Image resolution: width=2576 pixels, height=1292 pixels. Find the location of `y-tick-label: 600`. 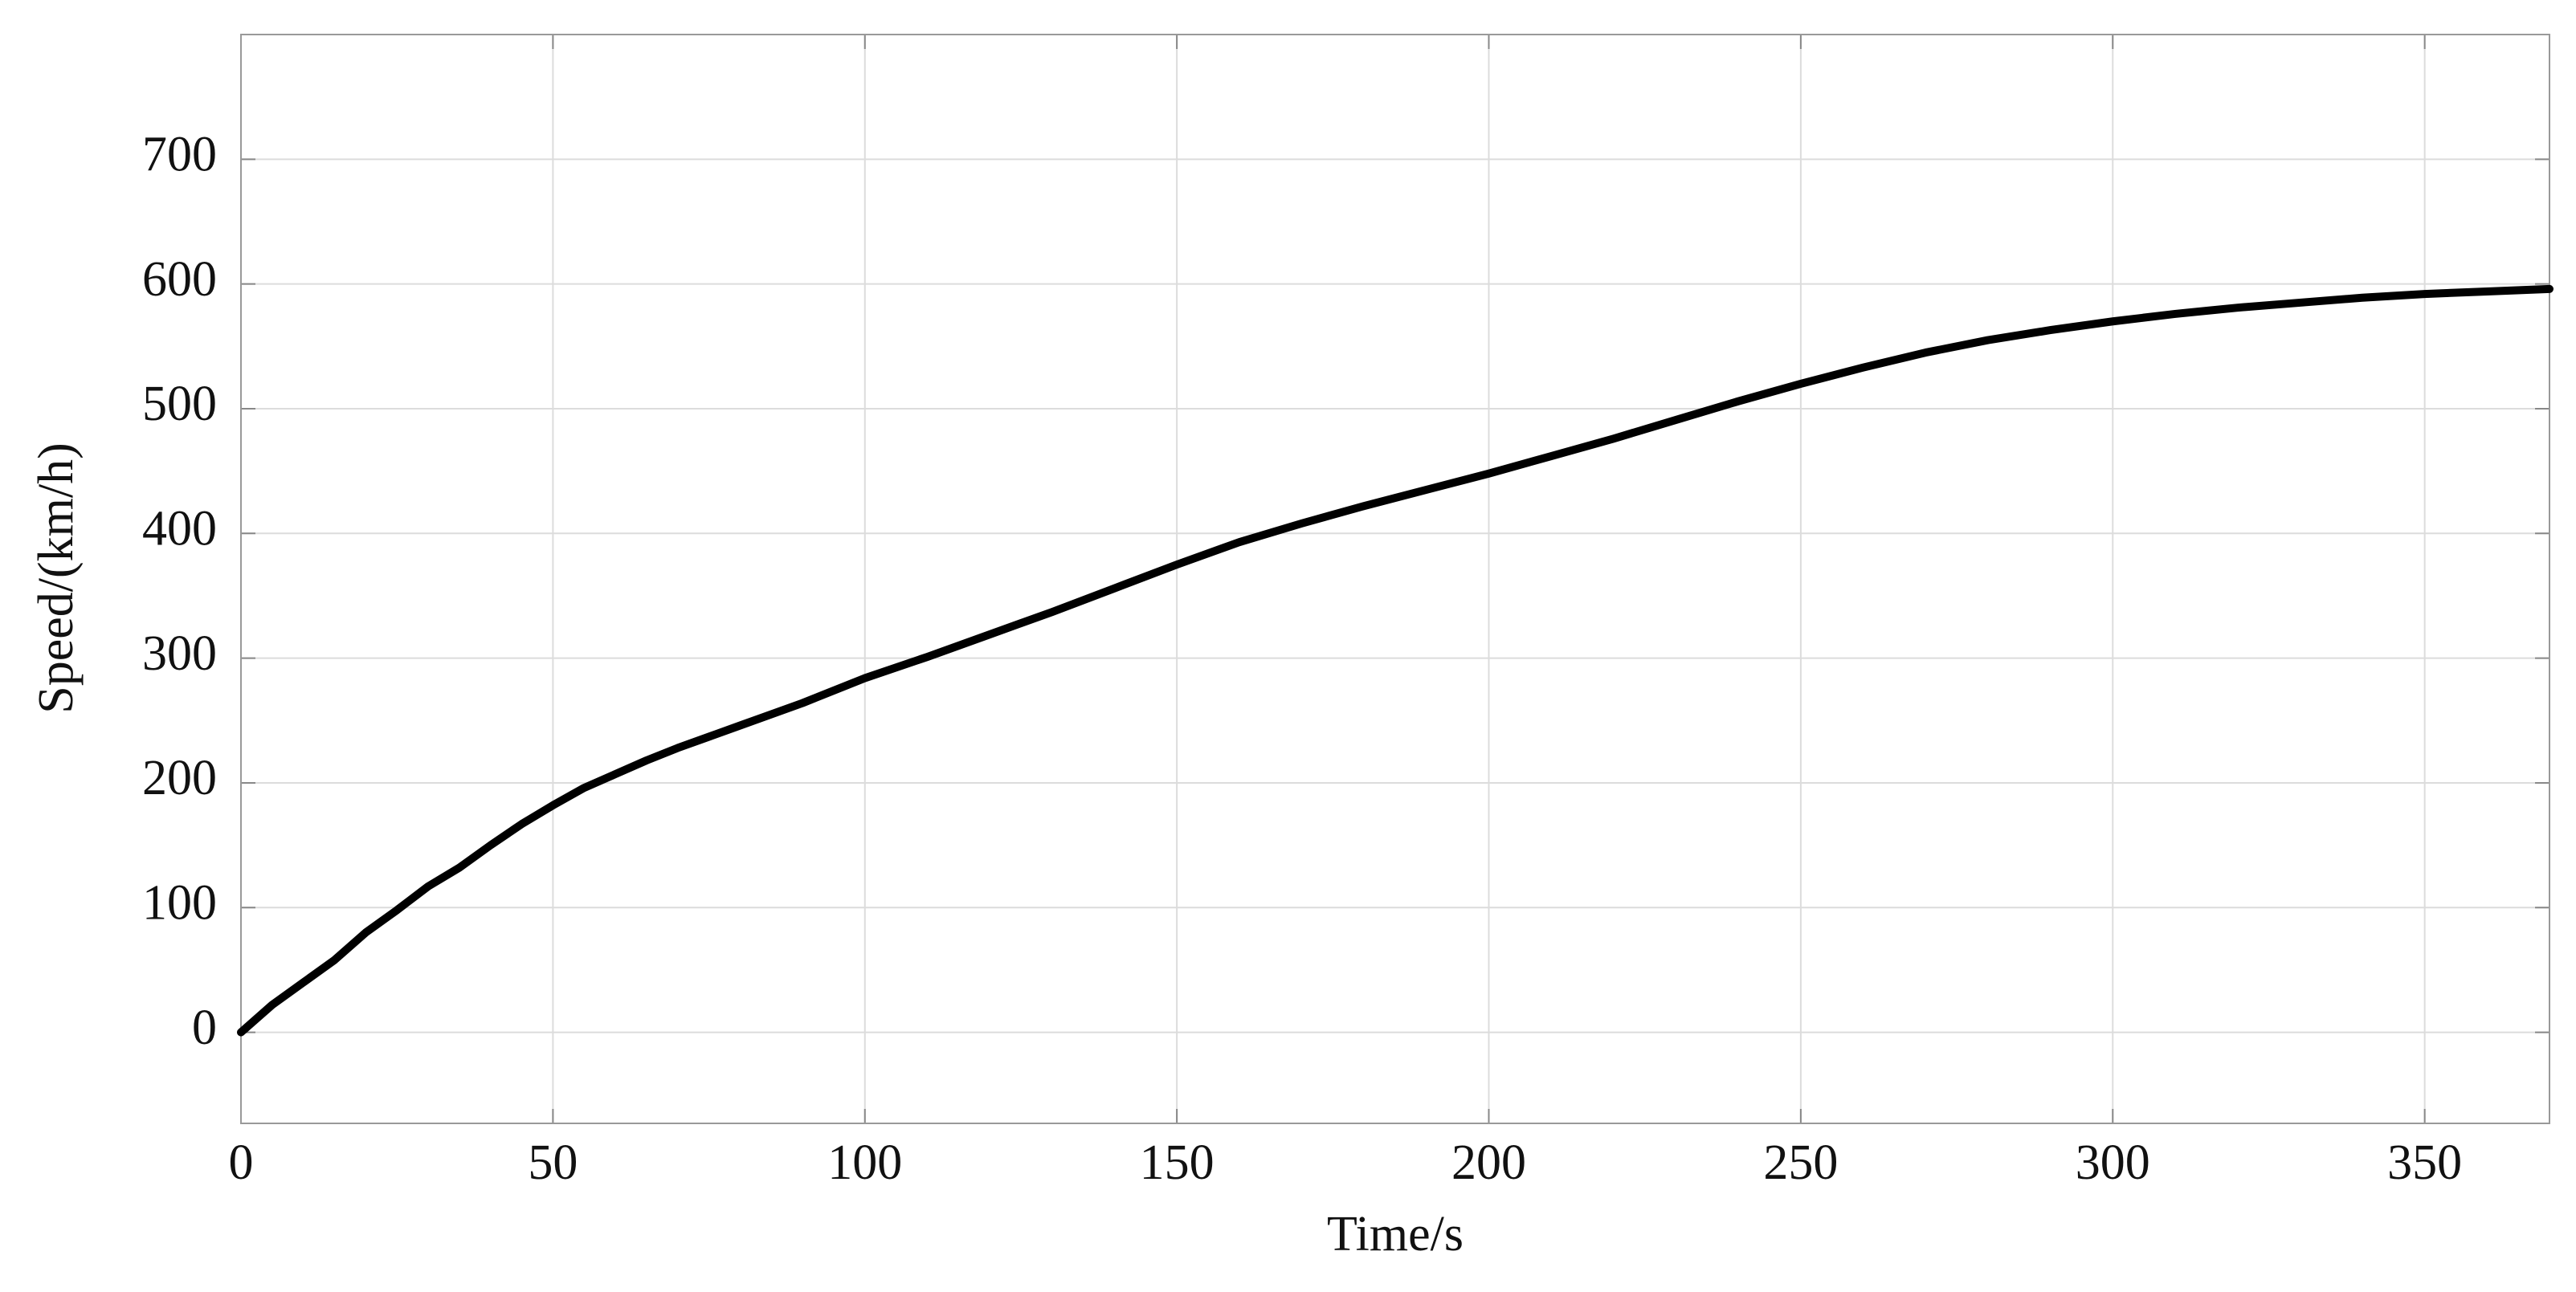

y-tick-label: 600 is located at coordinates (179, 279).